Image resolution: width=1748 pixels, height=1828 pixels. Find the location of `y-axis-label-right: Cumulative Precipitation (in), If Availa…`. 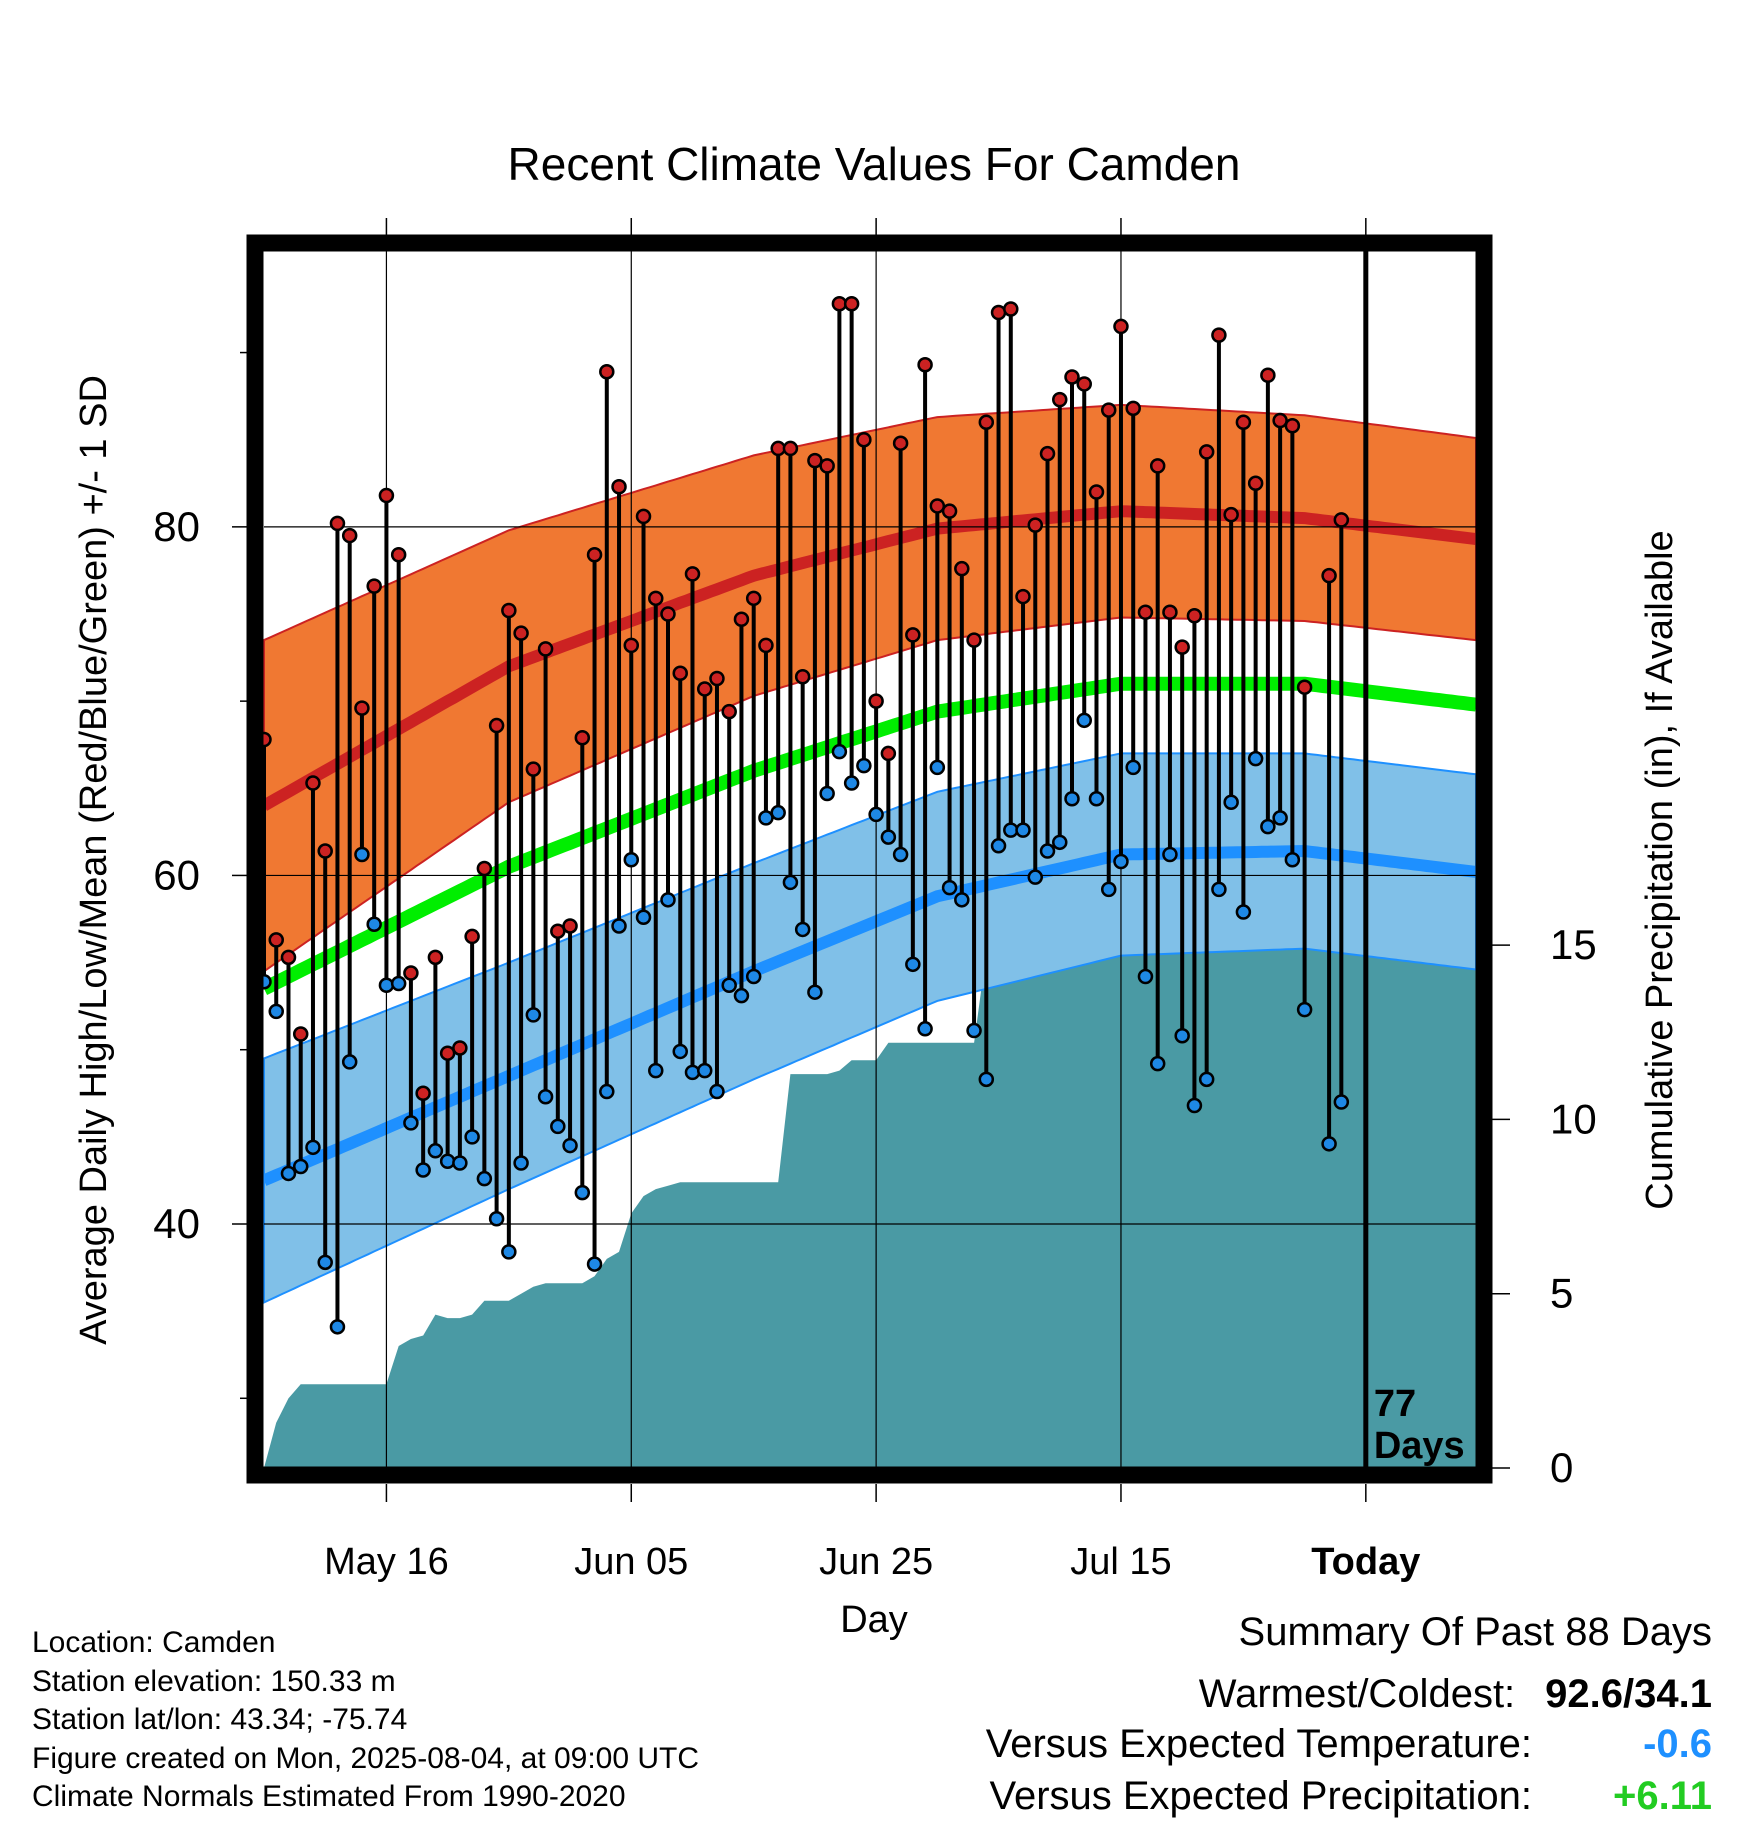

y-axis-label-right: Cumulative Precipitation (in), If Availa… is located at coordinates (1660, 869).